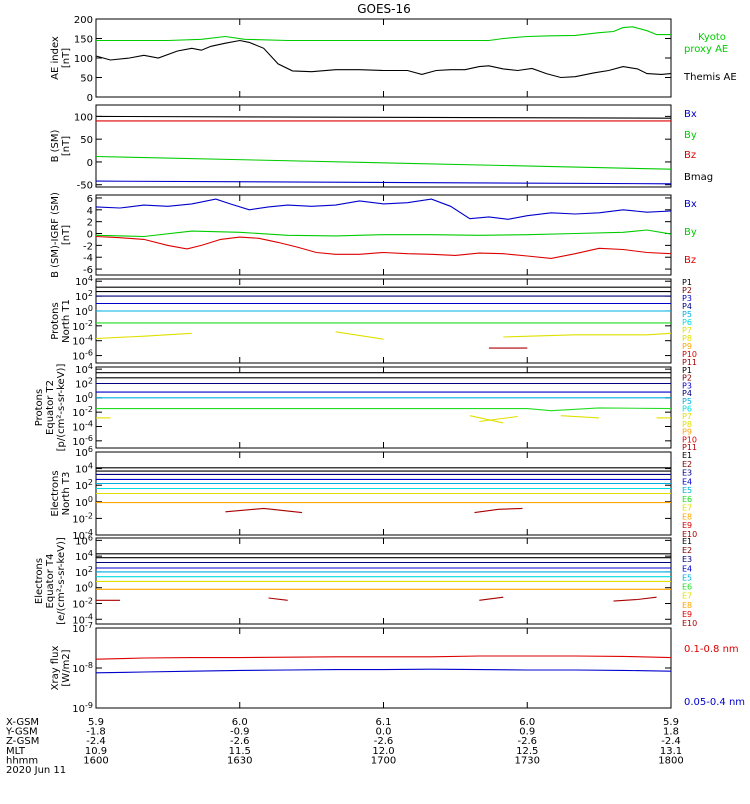 This screenshot has width=750, height=804. I want to click on axis-row-value: 6.1, so click(384, 722).